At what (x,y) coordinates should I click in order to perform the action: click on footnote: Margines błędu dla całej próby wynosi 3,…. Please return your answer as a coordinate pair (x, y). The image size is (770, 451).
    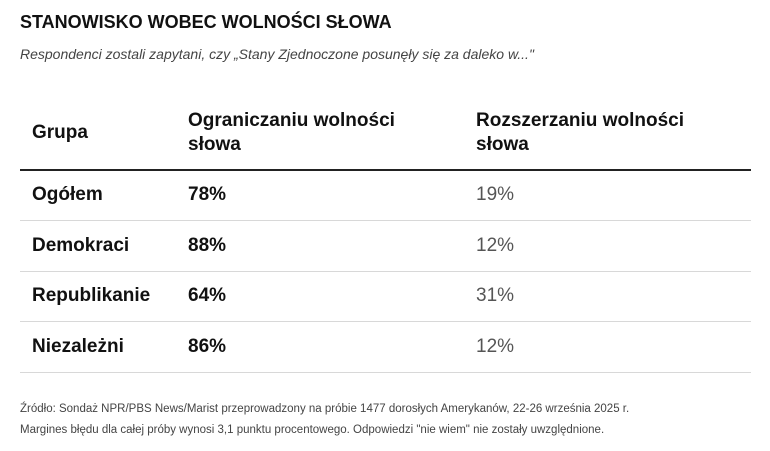
    Looking at the image, I should click on (312, 430).